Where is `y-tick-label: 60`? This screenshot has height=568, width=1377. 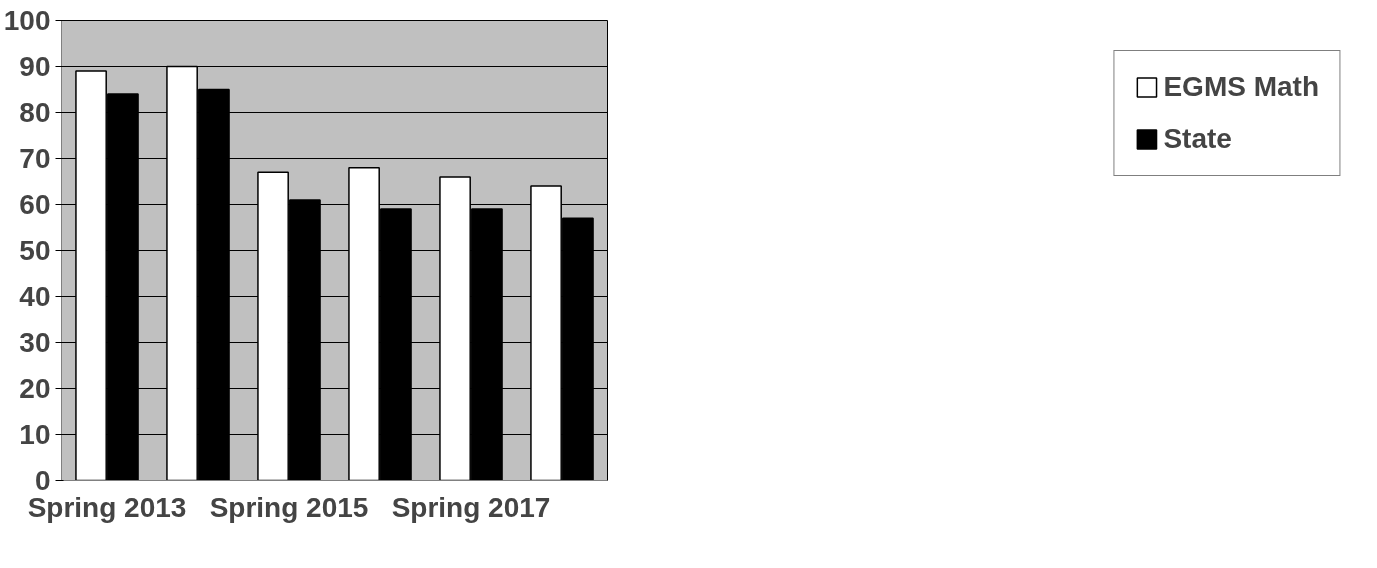 y-tick-label: 60 is located at coordinates (35, 204).